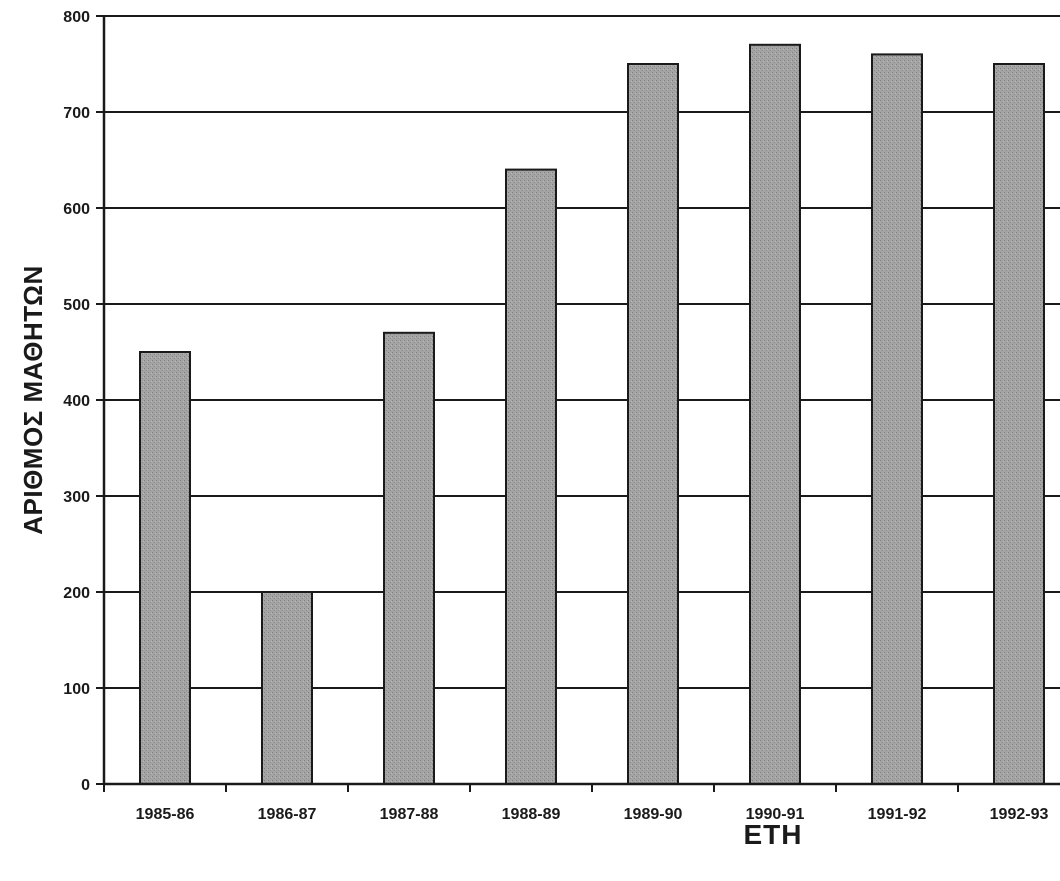 This screenshot has height=881, width=1060. What do you see at coordinates (653, 814) in the screenshot?
I see `x-tick-label: 1989-90` at bounding box center [653, 814].